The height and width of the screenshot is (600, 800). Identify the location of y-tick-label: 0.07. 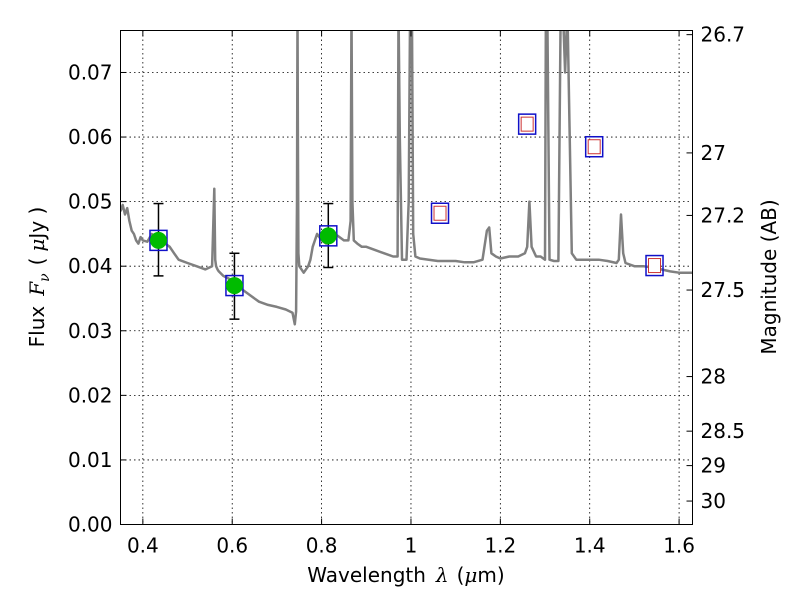
(90, 72).